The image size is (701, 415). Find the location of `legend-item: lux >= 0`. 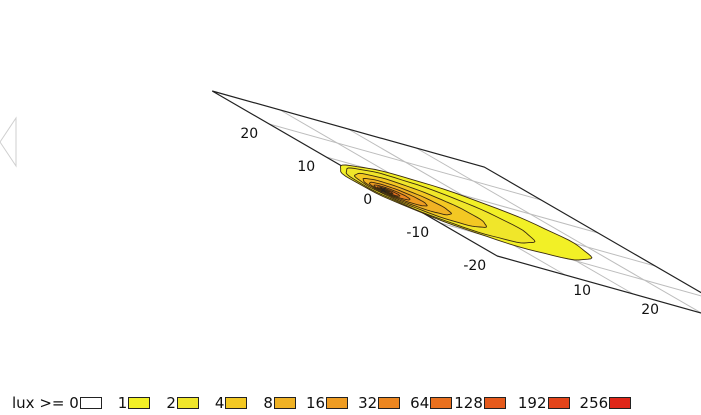

legend-item: lux >= 0 is located at coordinates (57, 403).